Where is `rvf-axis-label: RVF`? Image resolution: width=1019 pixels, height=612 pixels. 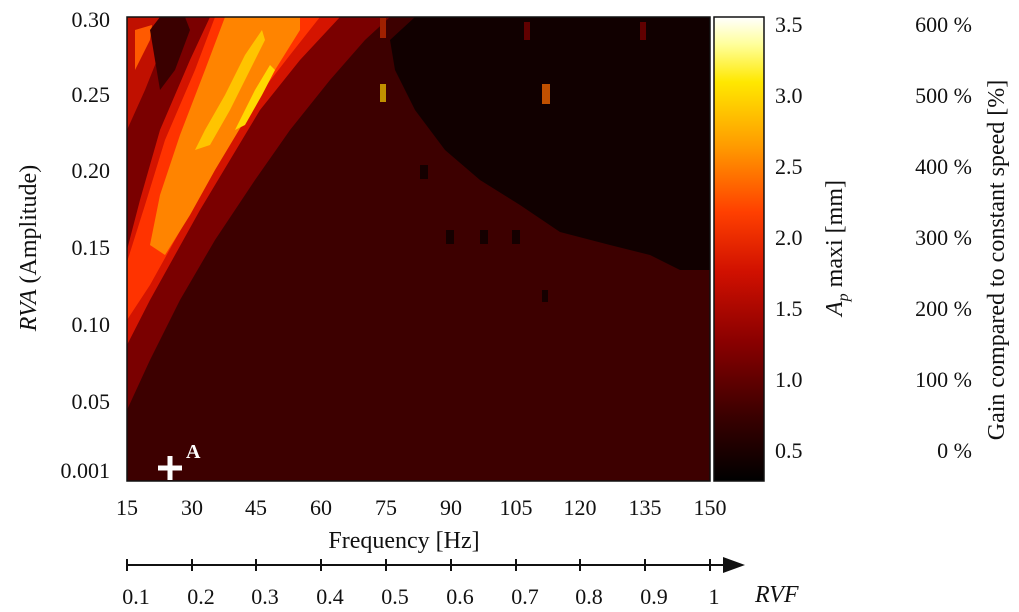 rvf-axis-label: RVF is located at coordinates (776, 595).